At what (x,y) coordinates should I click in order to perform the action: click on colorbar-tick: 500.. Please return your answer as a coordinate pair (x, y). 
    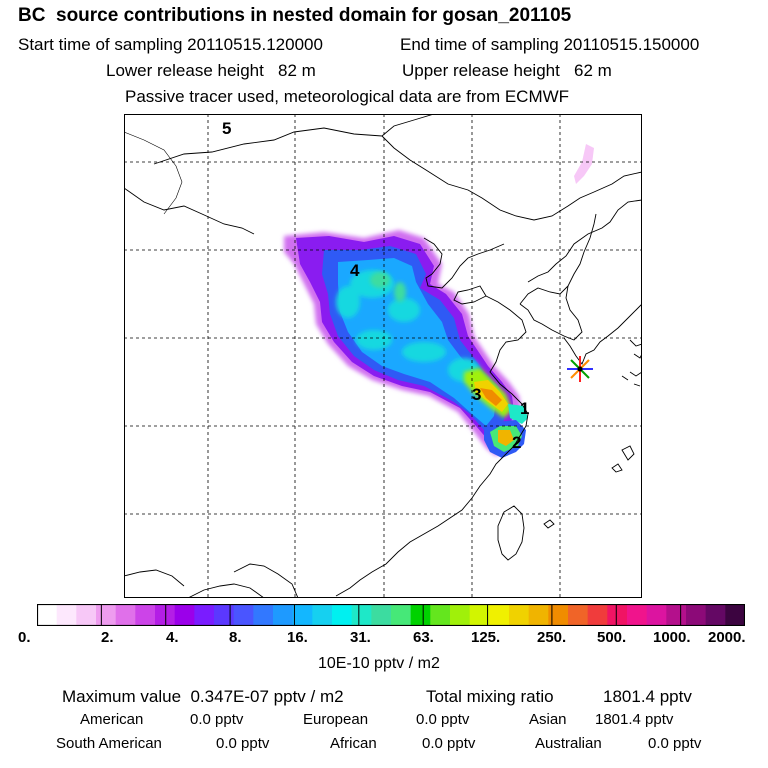
    Looking at the image, I should click on (612, 637).